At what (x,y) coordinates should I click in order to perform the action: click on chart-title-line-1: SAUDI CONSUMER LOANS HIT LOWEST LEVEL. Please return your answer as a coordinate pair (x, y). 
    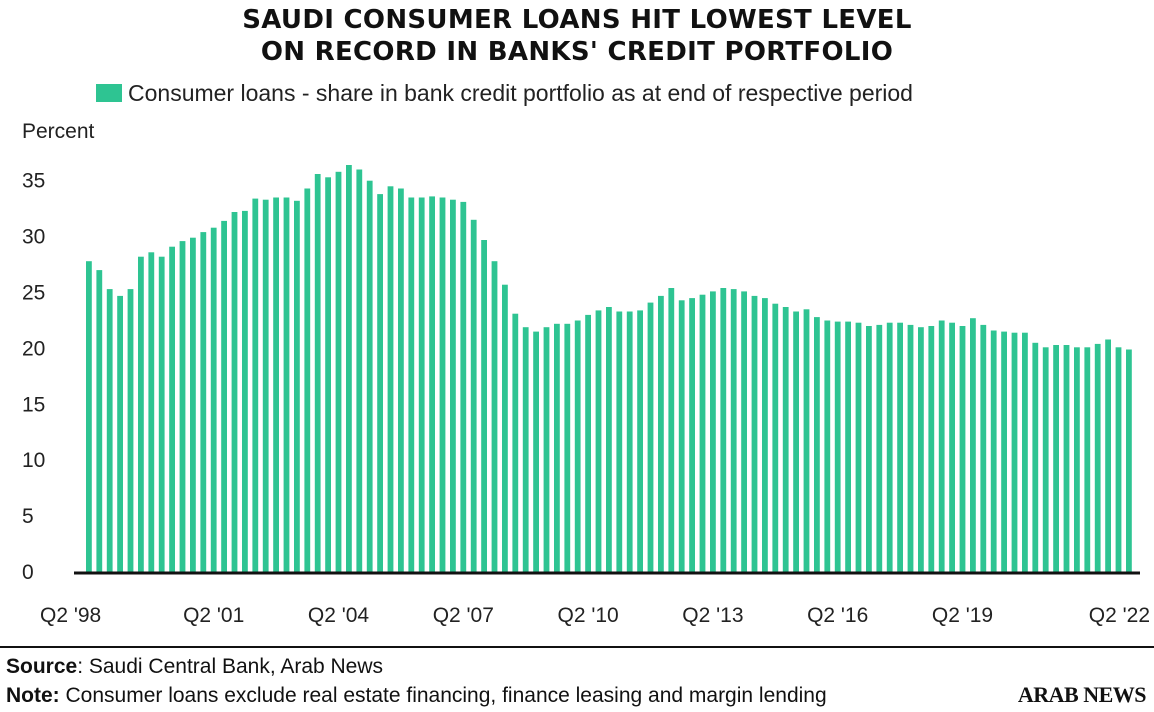
    Looking at the image, I should click on (577, 20).